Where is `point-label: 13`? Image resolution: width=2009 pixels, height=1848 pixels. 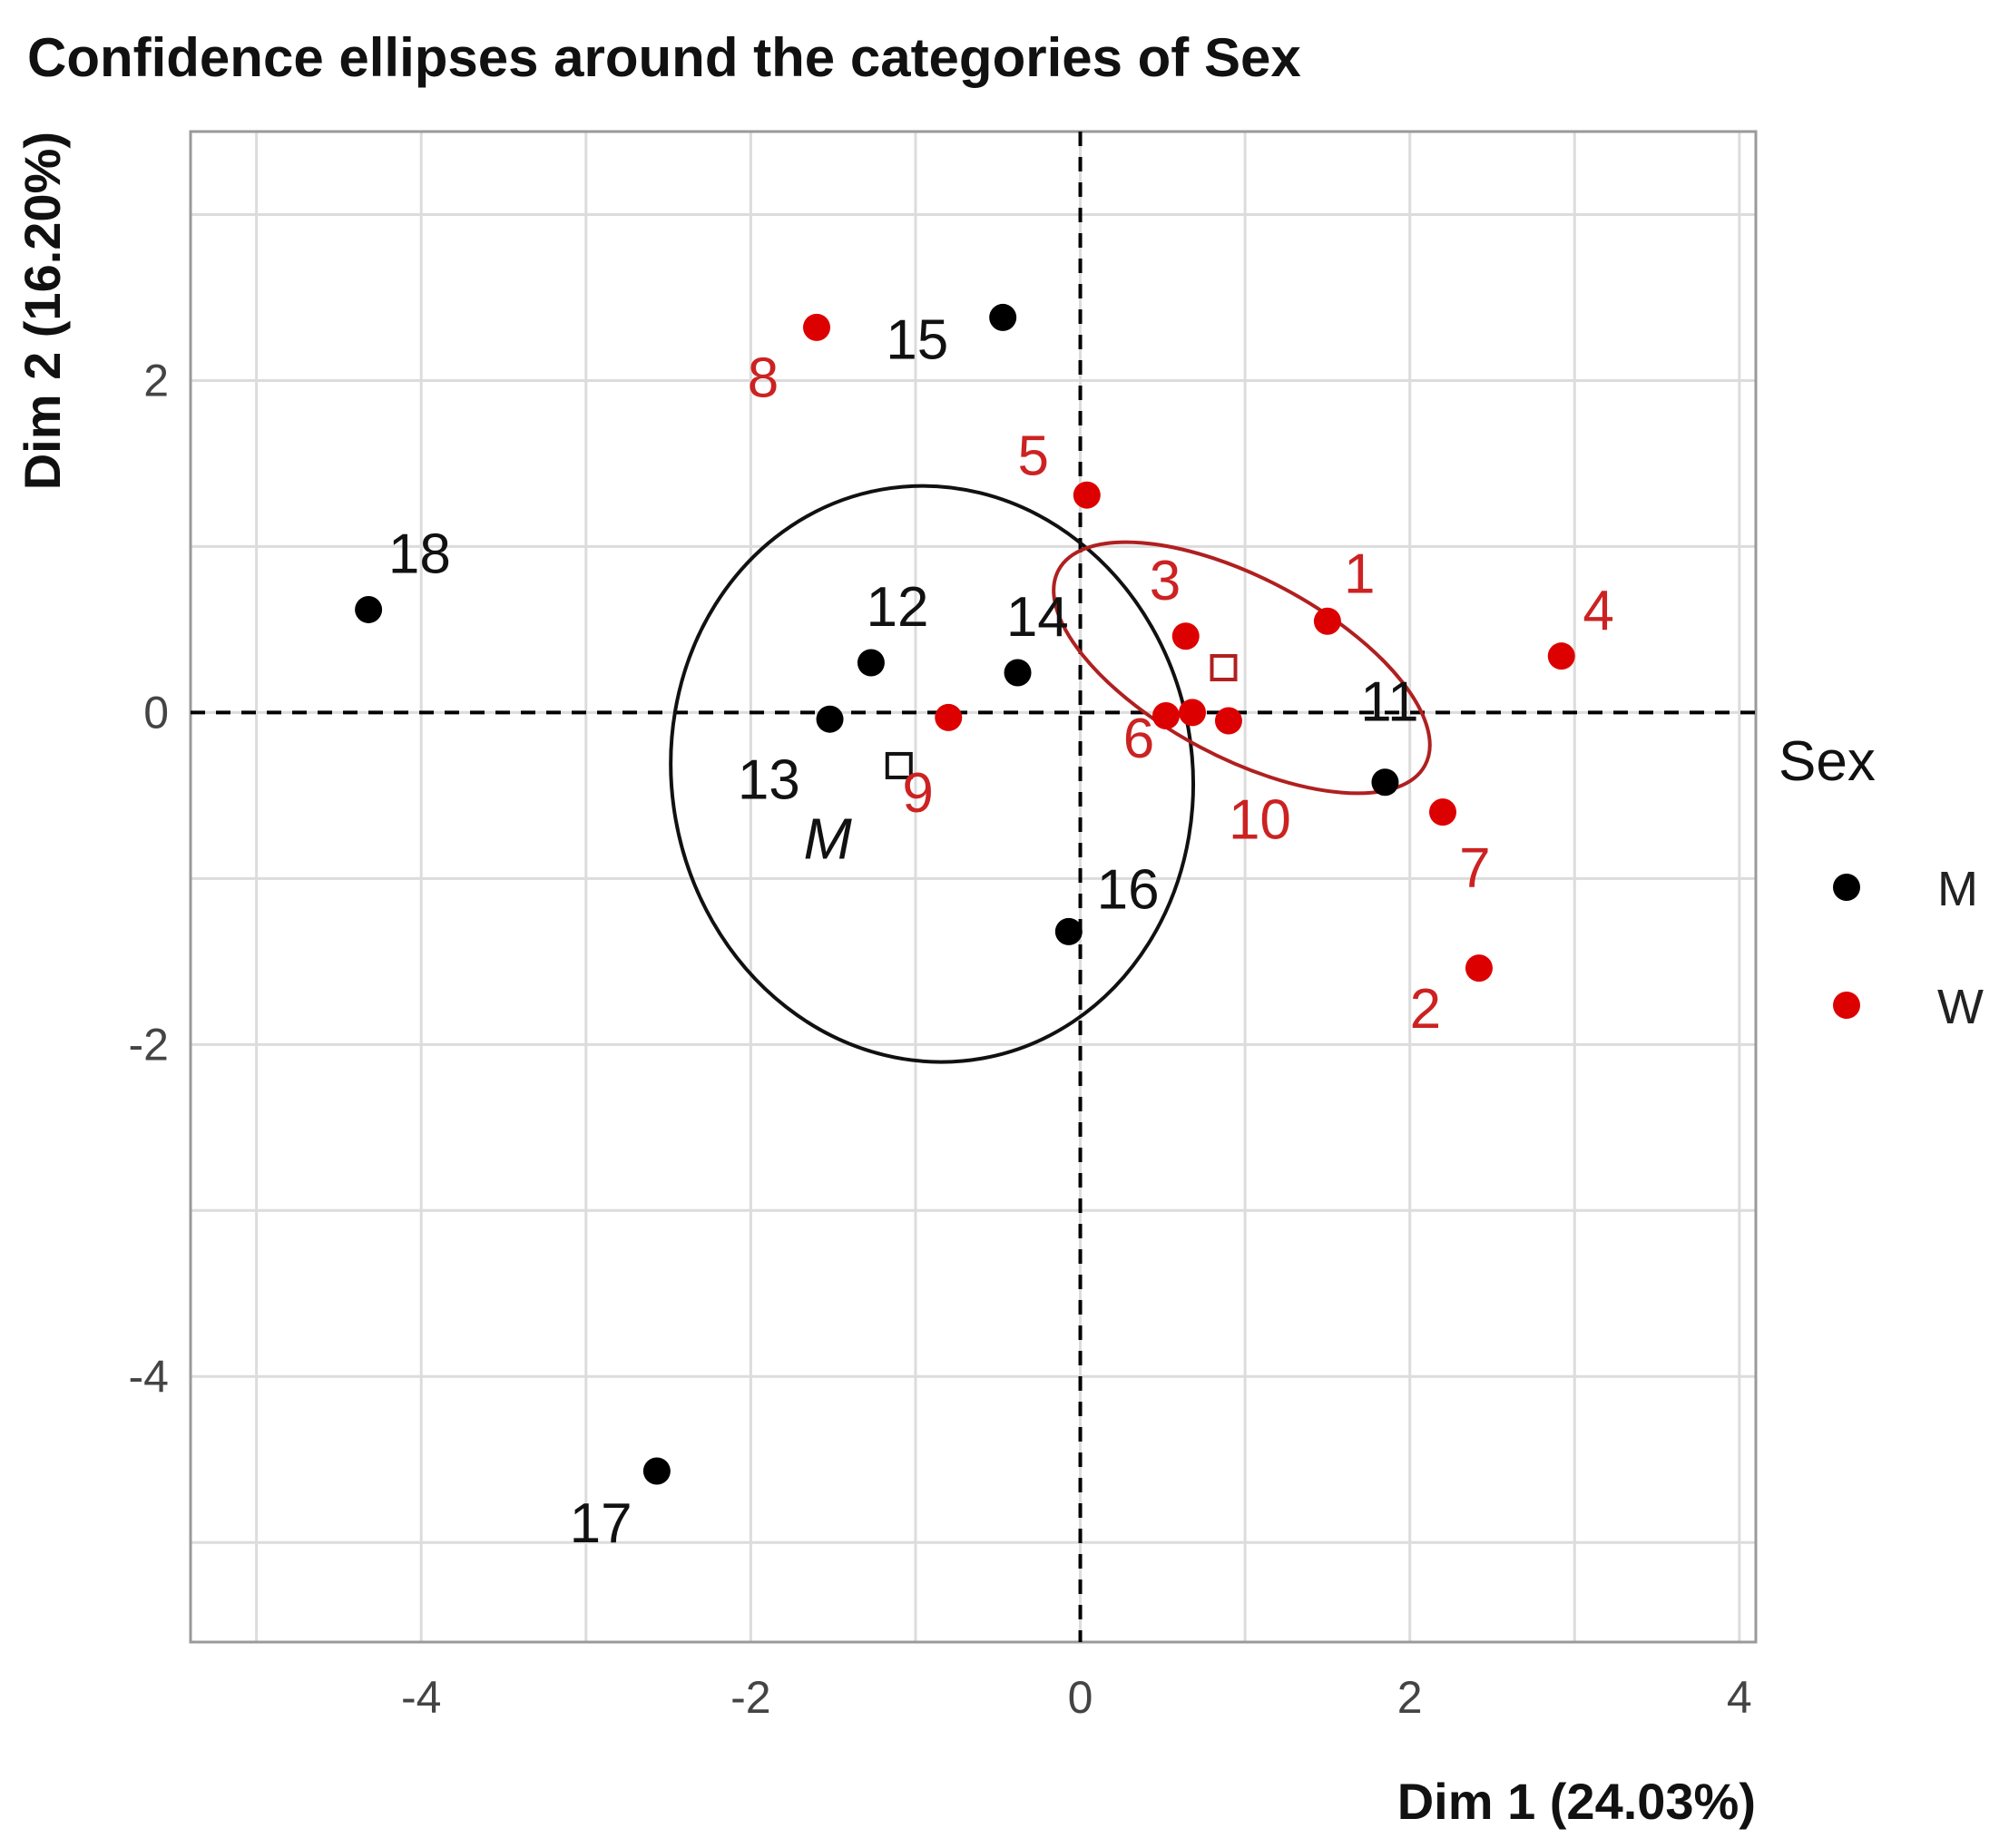 point-label: 13 is located at coordinates (769, 780).